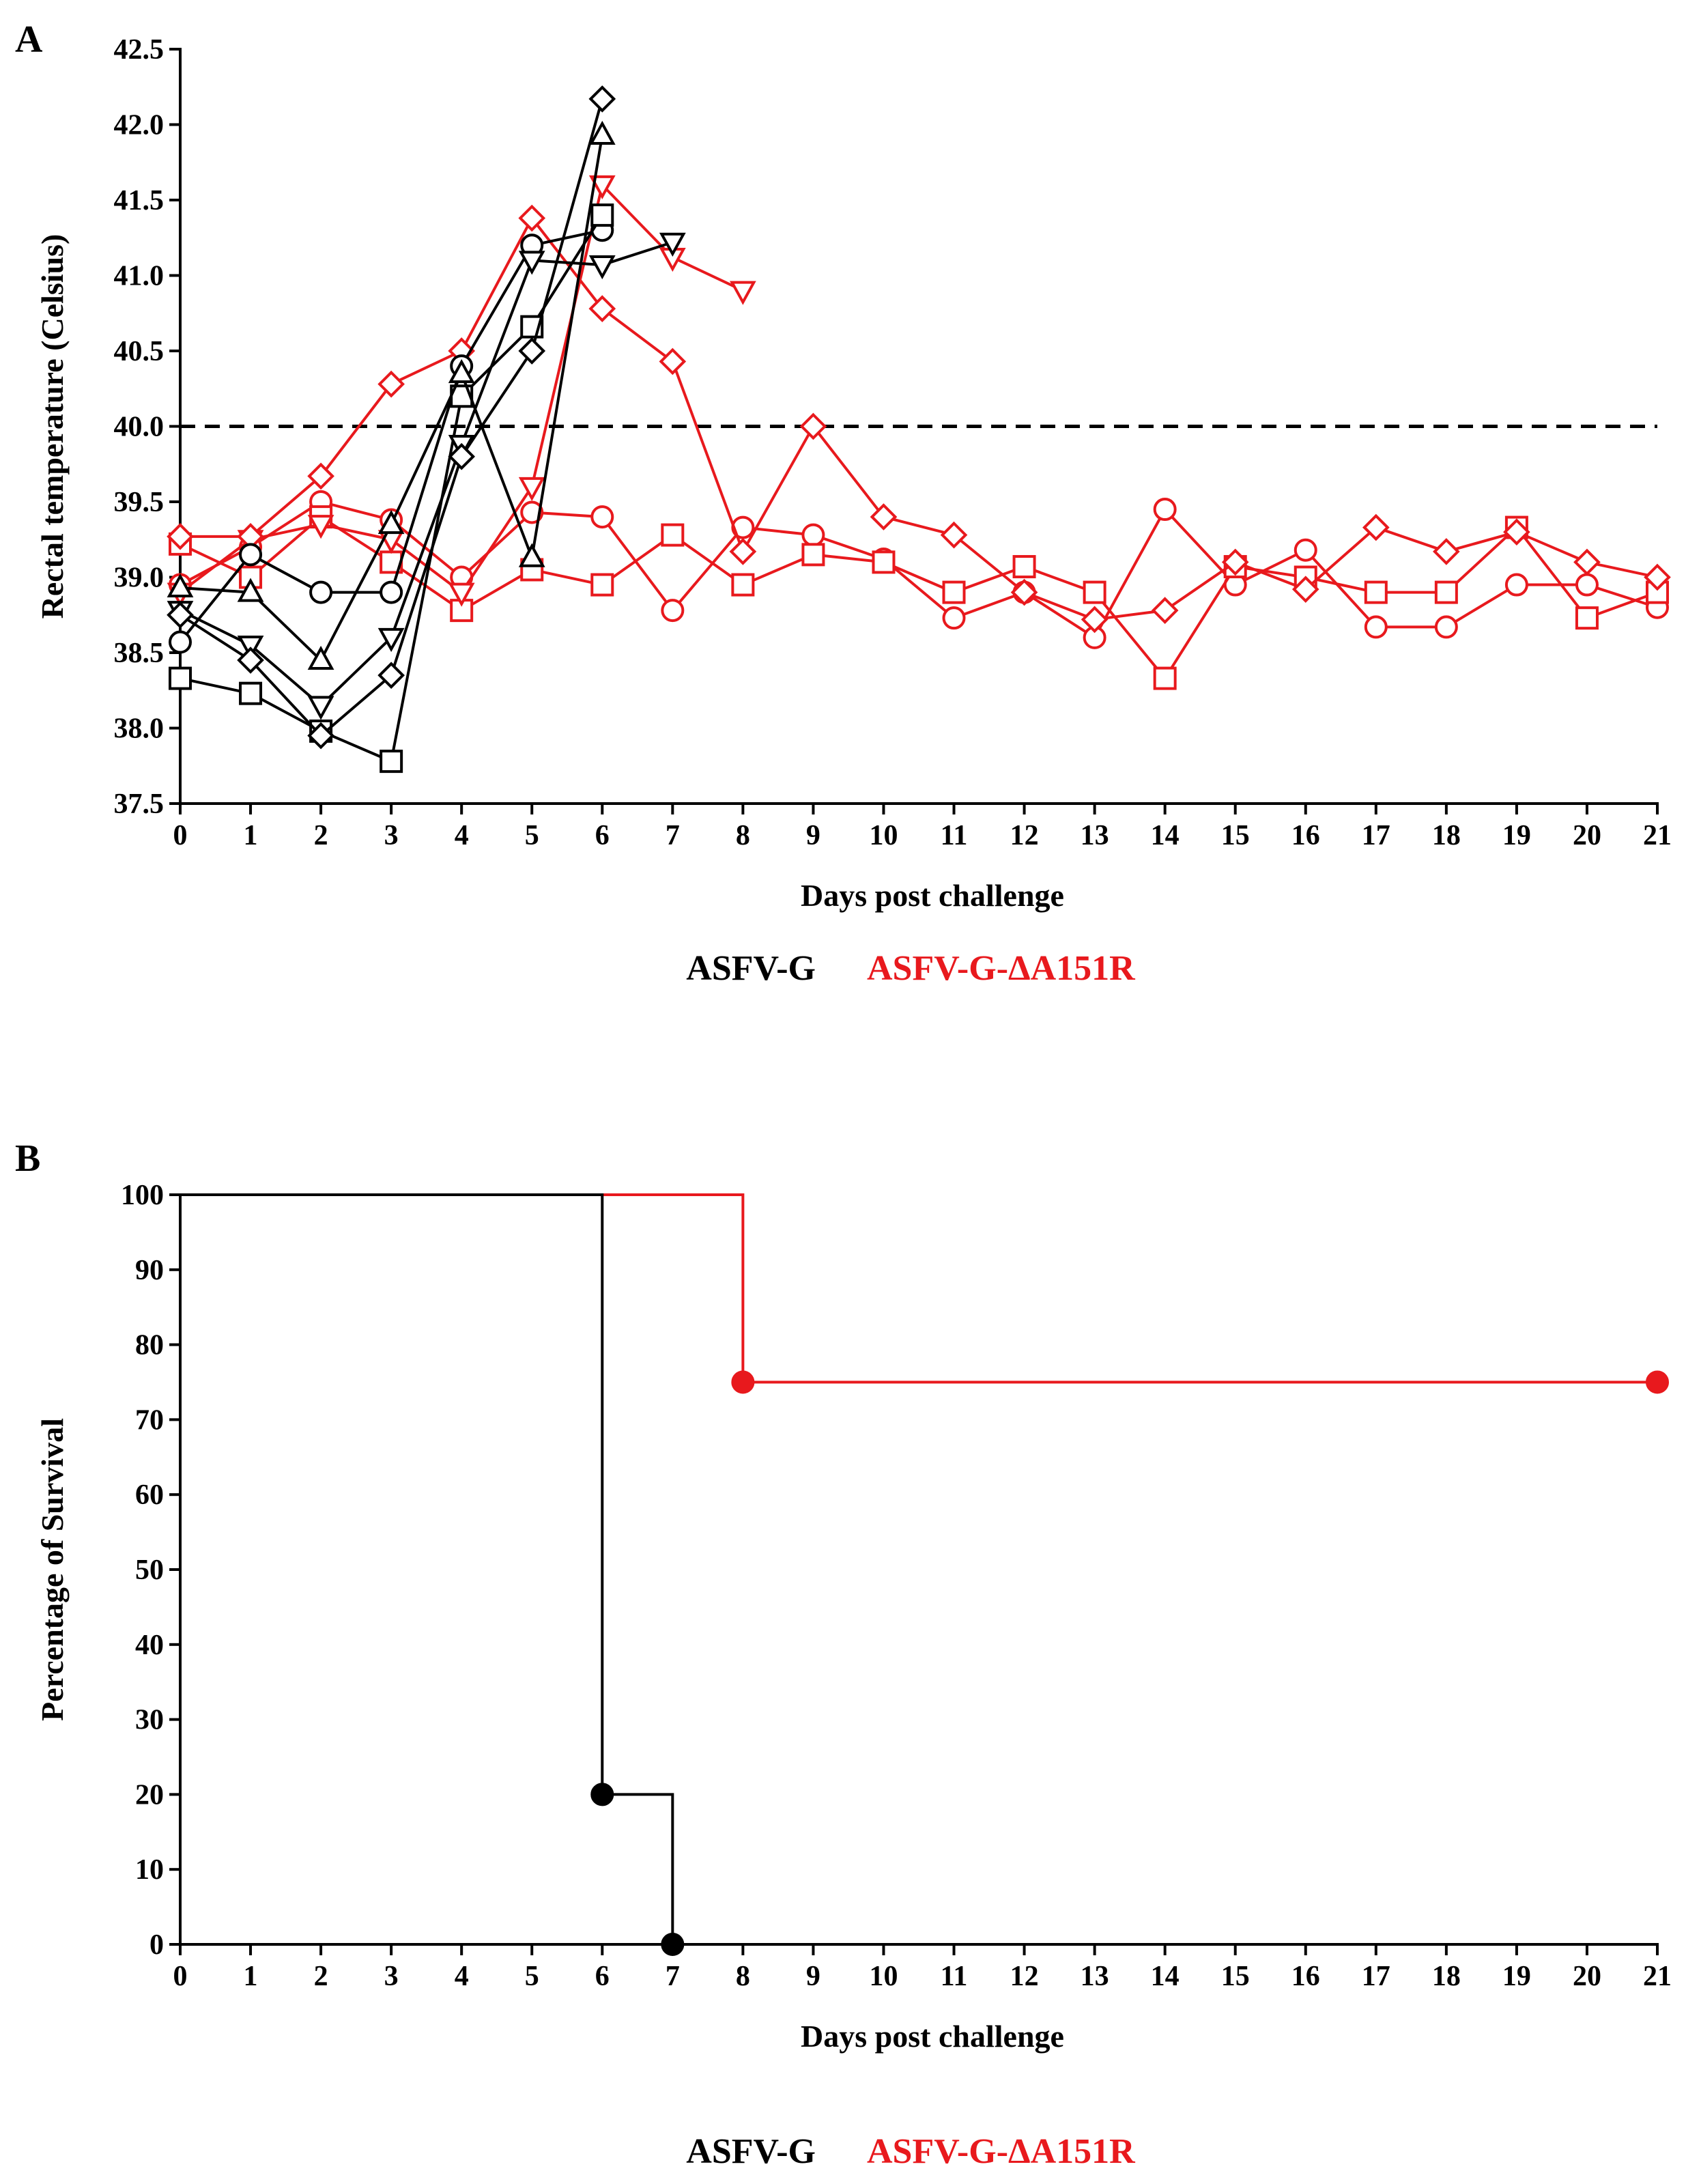 The width and height of the screenshot is (1686, 2184). Describe the element at coordinates (1235, 835) in the screenshot. I see `x-tick-label-a: 15` at that location.